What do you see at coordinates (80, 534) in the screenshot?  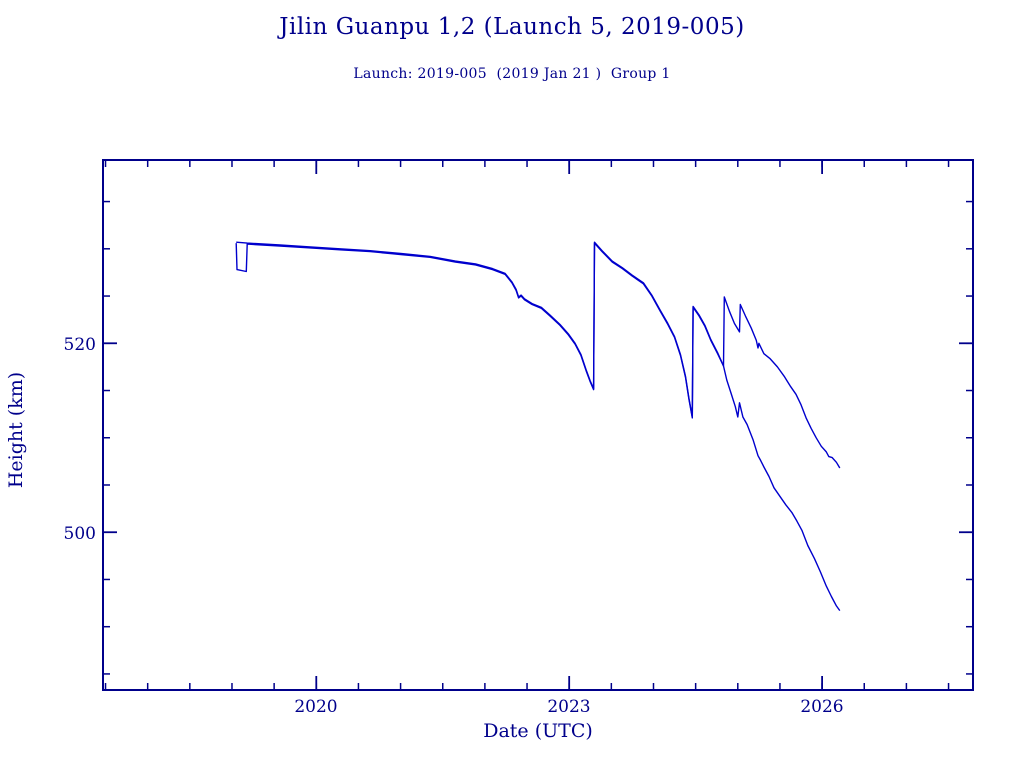 I see `y-tick-label-500: 500` at bounding box center [80, 534].